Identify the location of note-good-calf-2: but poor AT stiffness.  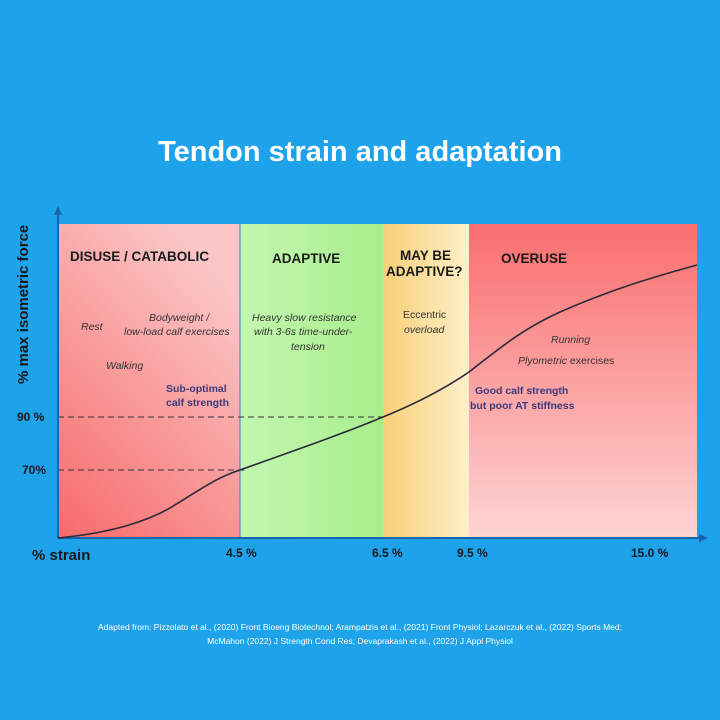
(522, 406).